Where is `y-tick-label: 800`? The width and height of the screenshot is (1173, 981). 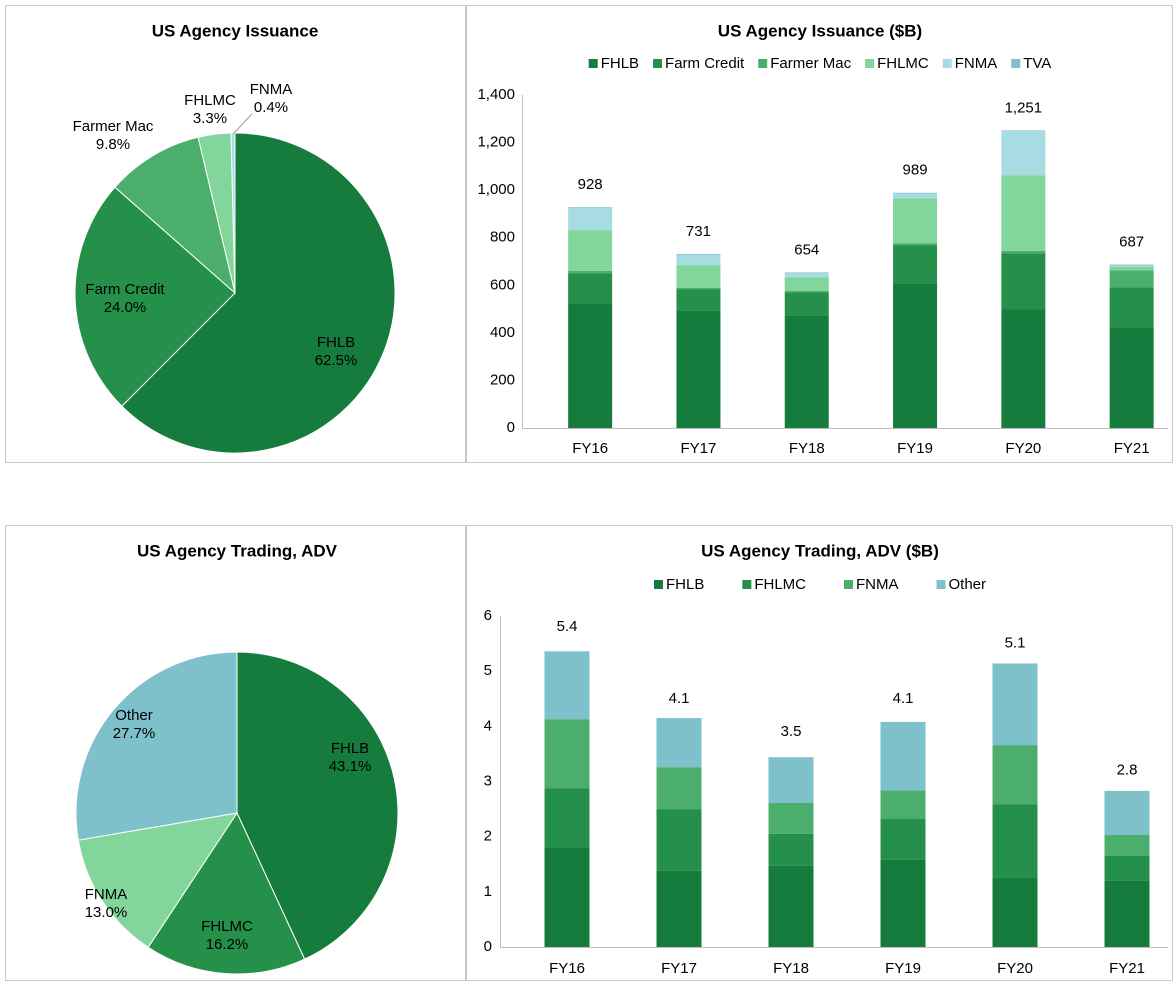 y-tick-label: 800 is located at coordinates (502, 237).